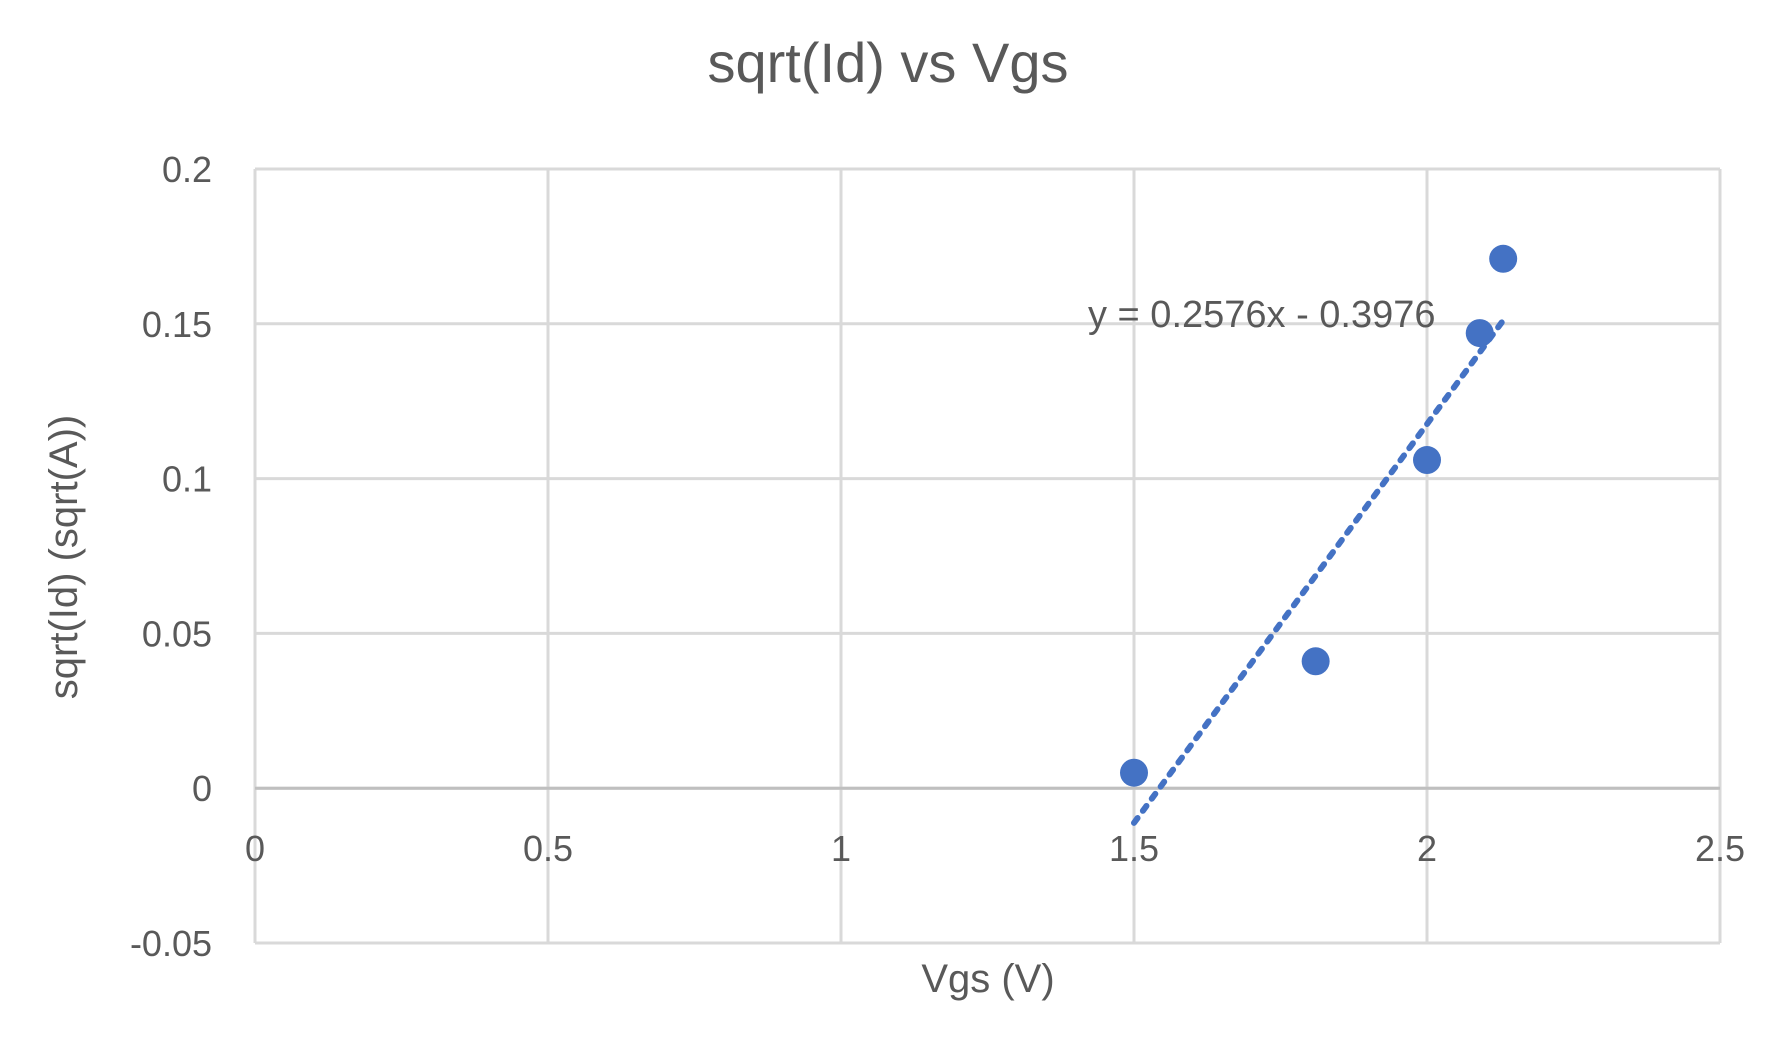  Describe the element at coordinates (64, 557) in the screenshot. I see `y-axis-label: sqrt(Id) (sqrt(A))` at that location.